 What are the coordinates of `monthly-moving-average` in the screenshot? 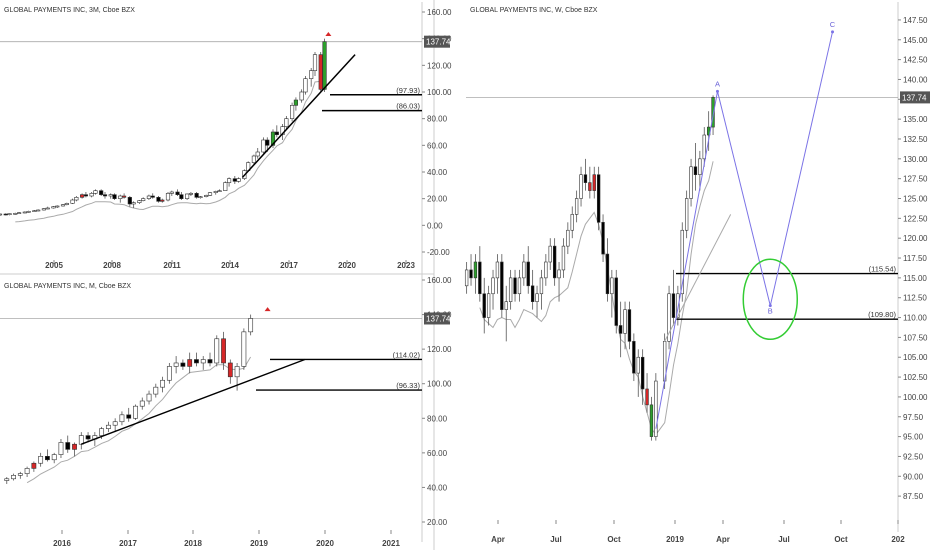 It's located at (139, 420).